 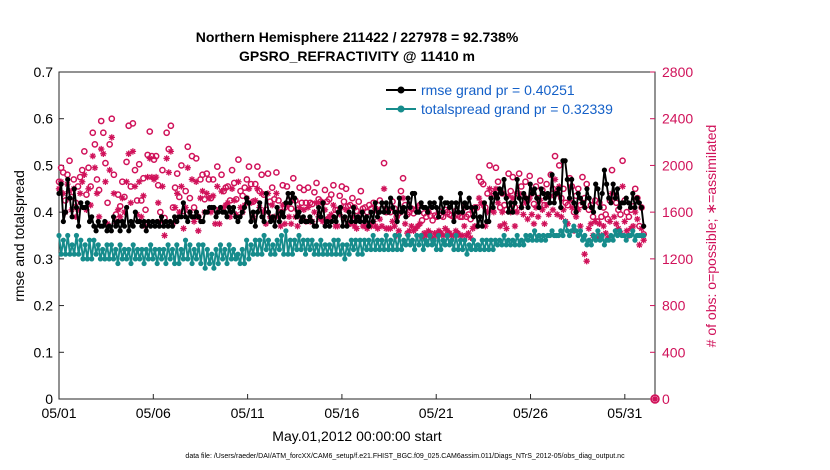 What do you see at coordinates (248, 413) in the screenshot?
I see `x-tick-label: 05/11` at bounding box center [248, 413].